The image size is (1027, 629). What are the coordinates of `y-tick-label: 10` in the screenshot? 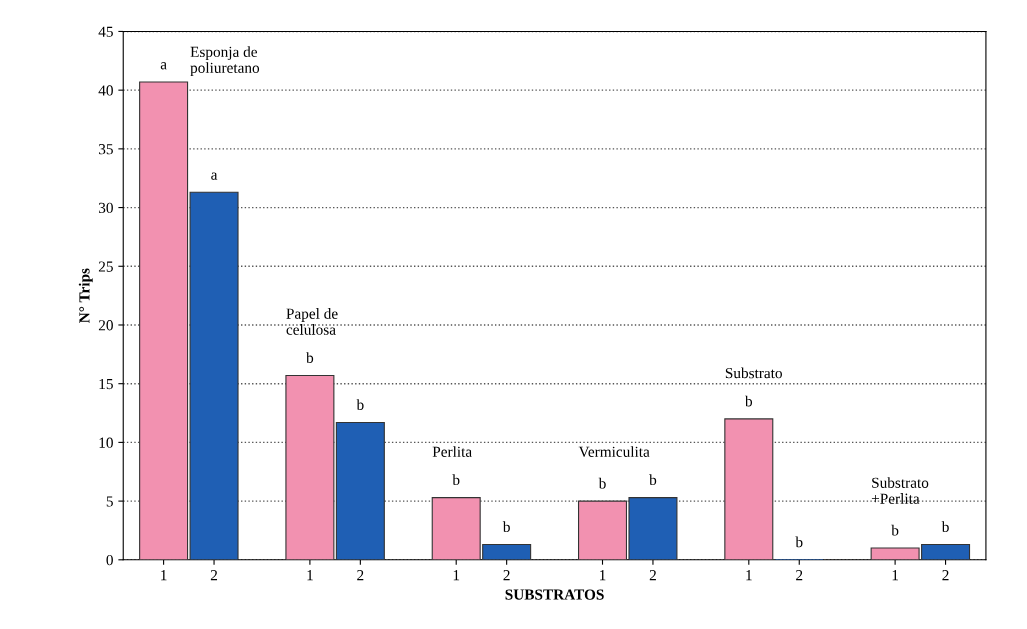 It's located at (106, 442).